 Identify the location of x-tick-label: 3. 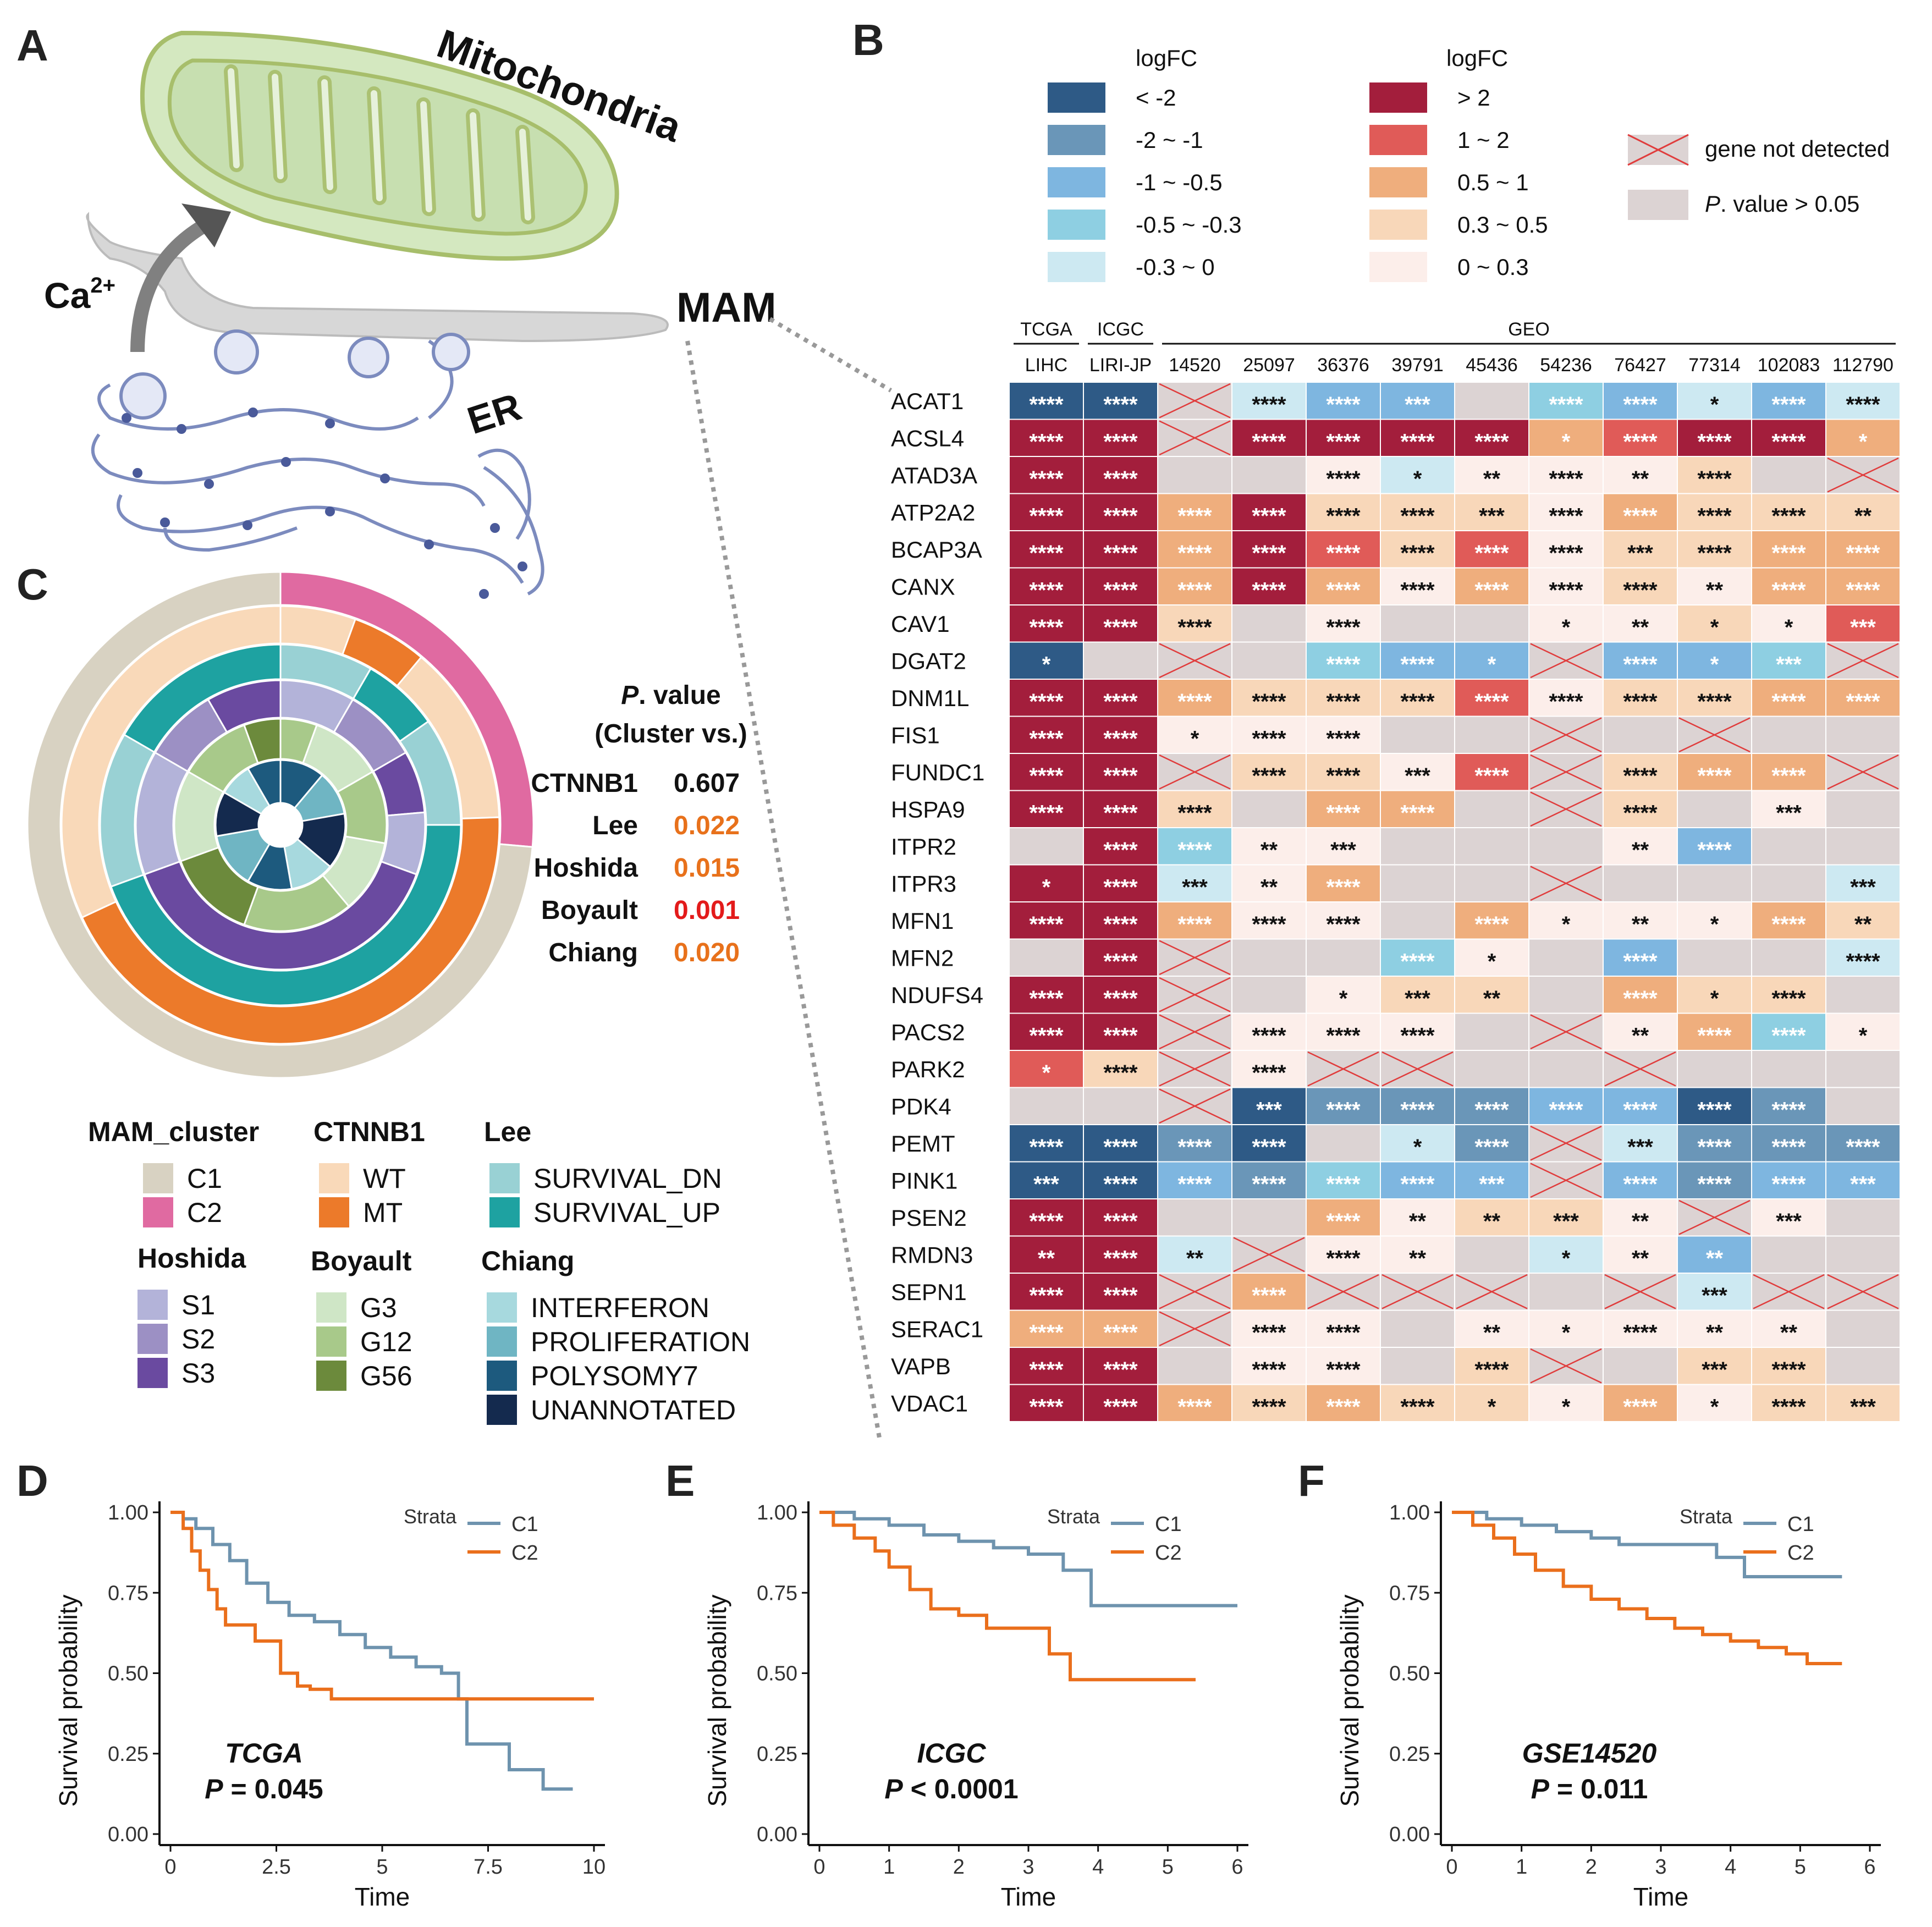
(1660, 1867).